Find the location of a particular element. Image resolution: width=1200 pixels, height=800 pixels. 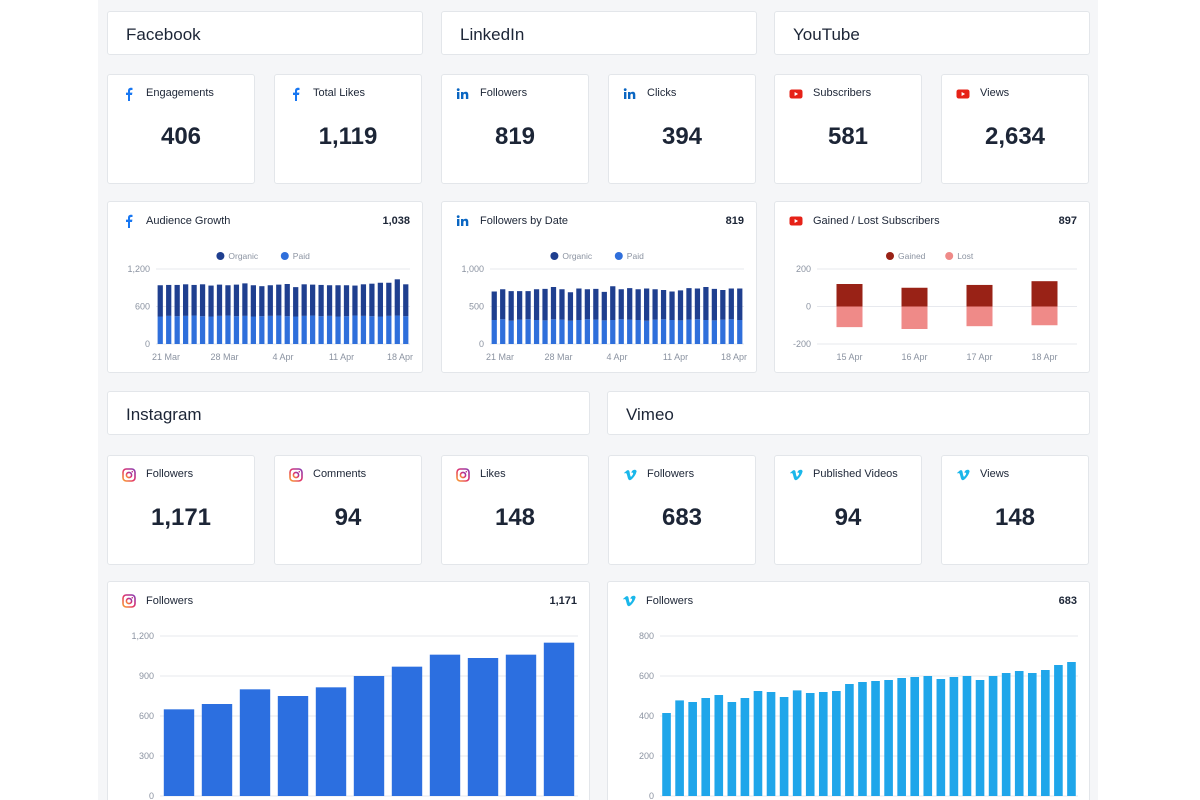

kpi-card-views: Views 148 is located at coordinates (1015, 510).